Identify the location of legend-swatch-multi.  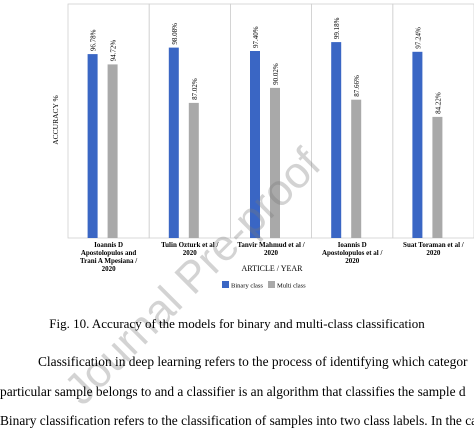
(271, 284).